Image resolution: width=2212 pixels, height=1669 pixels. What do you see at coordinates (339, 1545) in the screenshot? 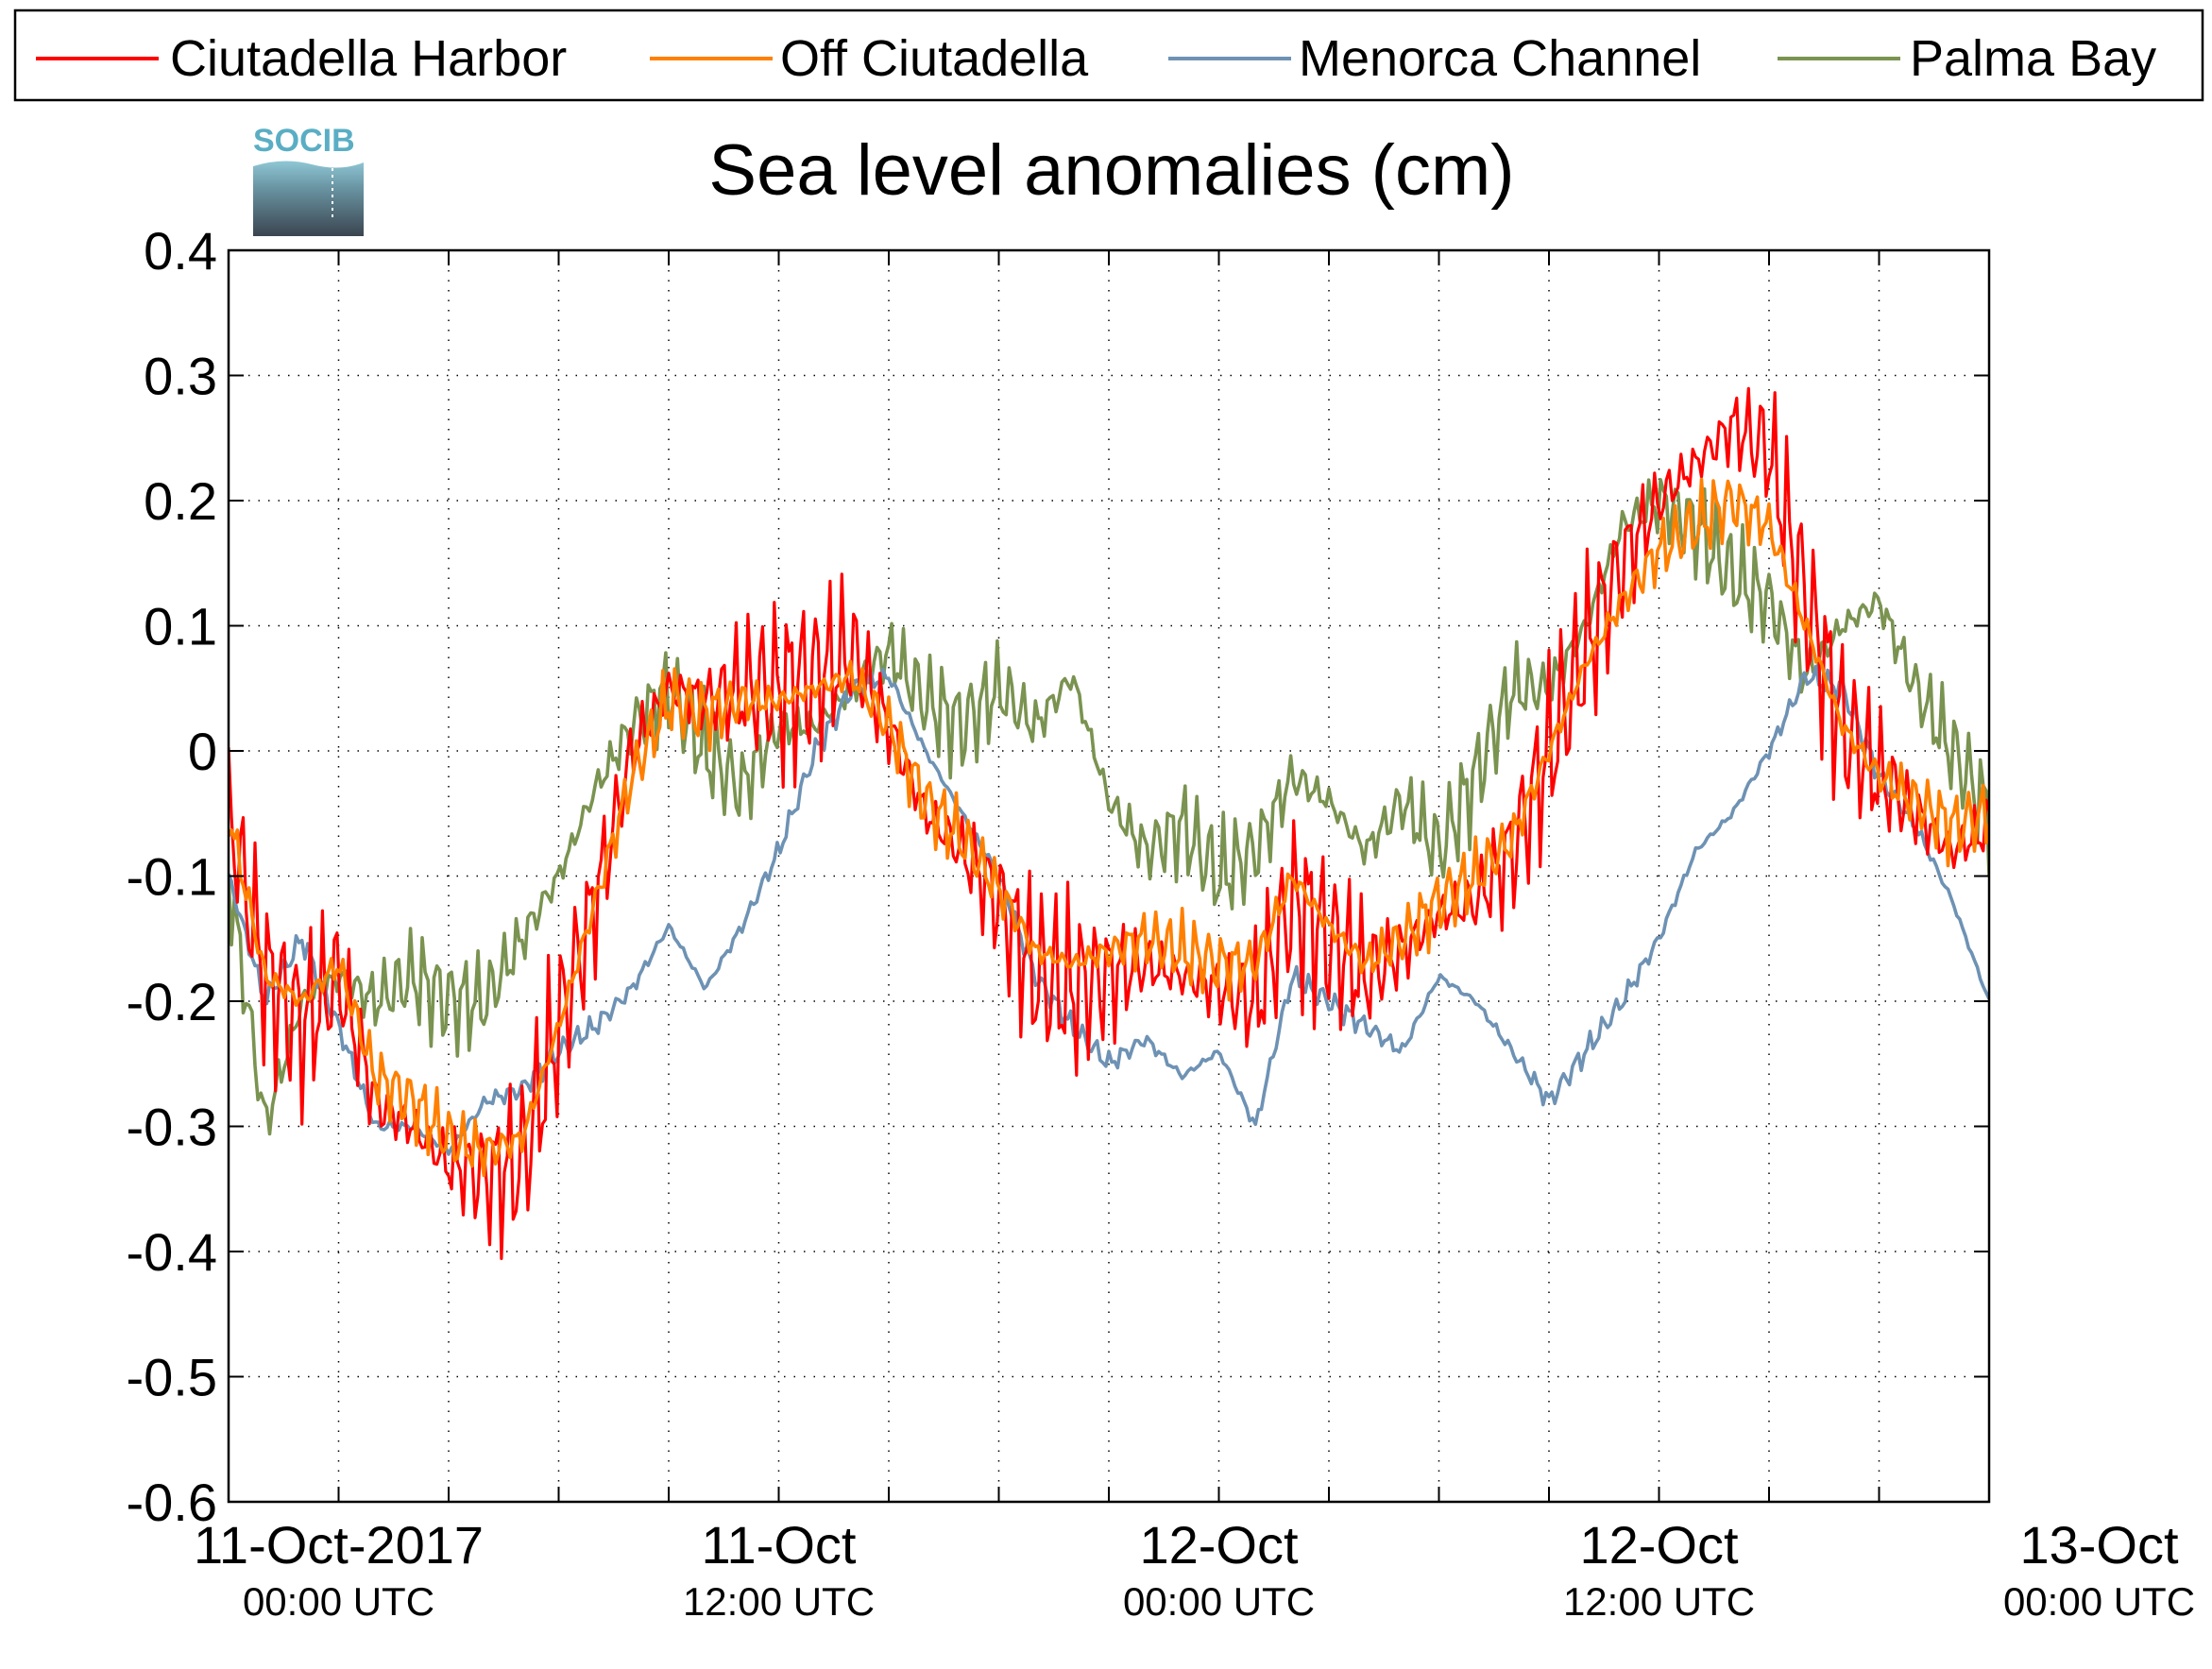
I see `x-tick-label-date: 11-Oct-2017` at bounding box center [339, 1545].